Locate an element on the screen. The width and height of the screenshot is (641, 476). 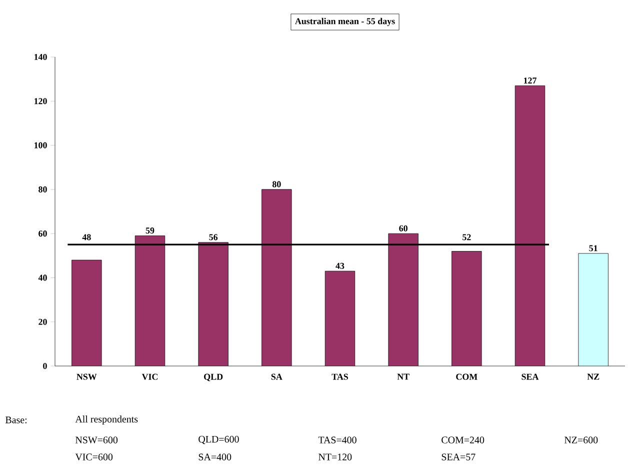
y-tick-label: 120 is located at coordinates (40, 101).